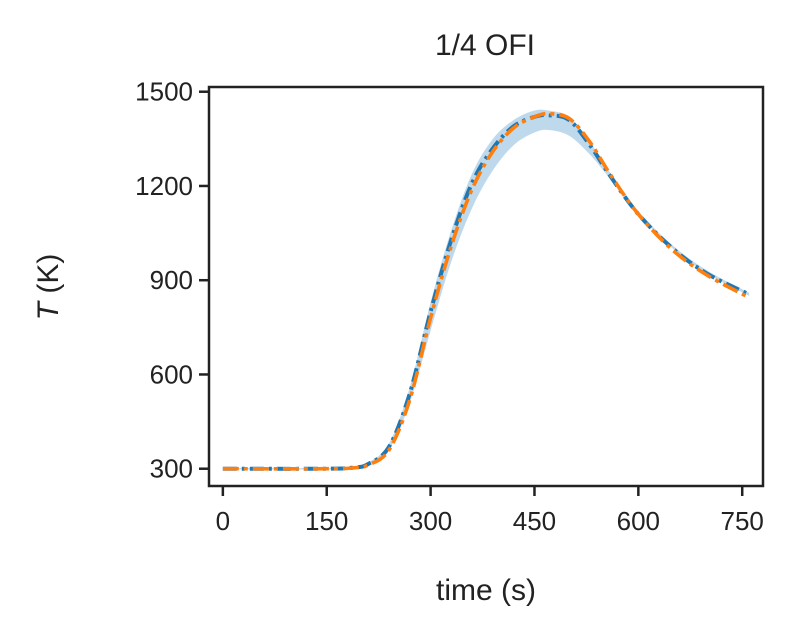  I want to click on x-tick-label-0: 0, so click(223, 521).